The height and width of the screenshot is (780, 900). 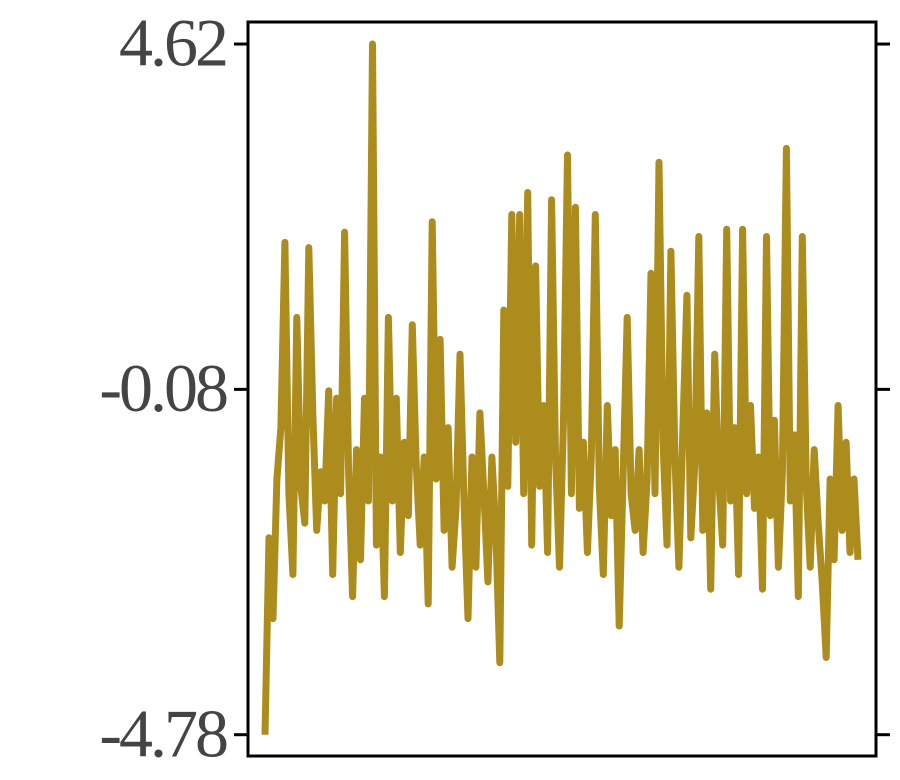 What do you see at coordinates (163, 733) in the screenshot?
I see `y-tick-label: -4.78` at bounding box center [163, 733].